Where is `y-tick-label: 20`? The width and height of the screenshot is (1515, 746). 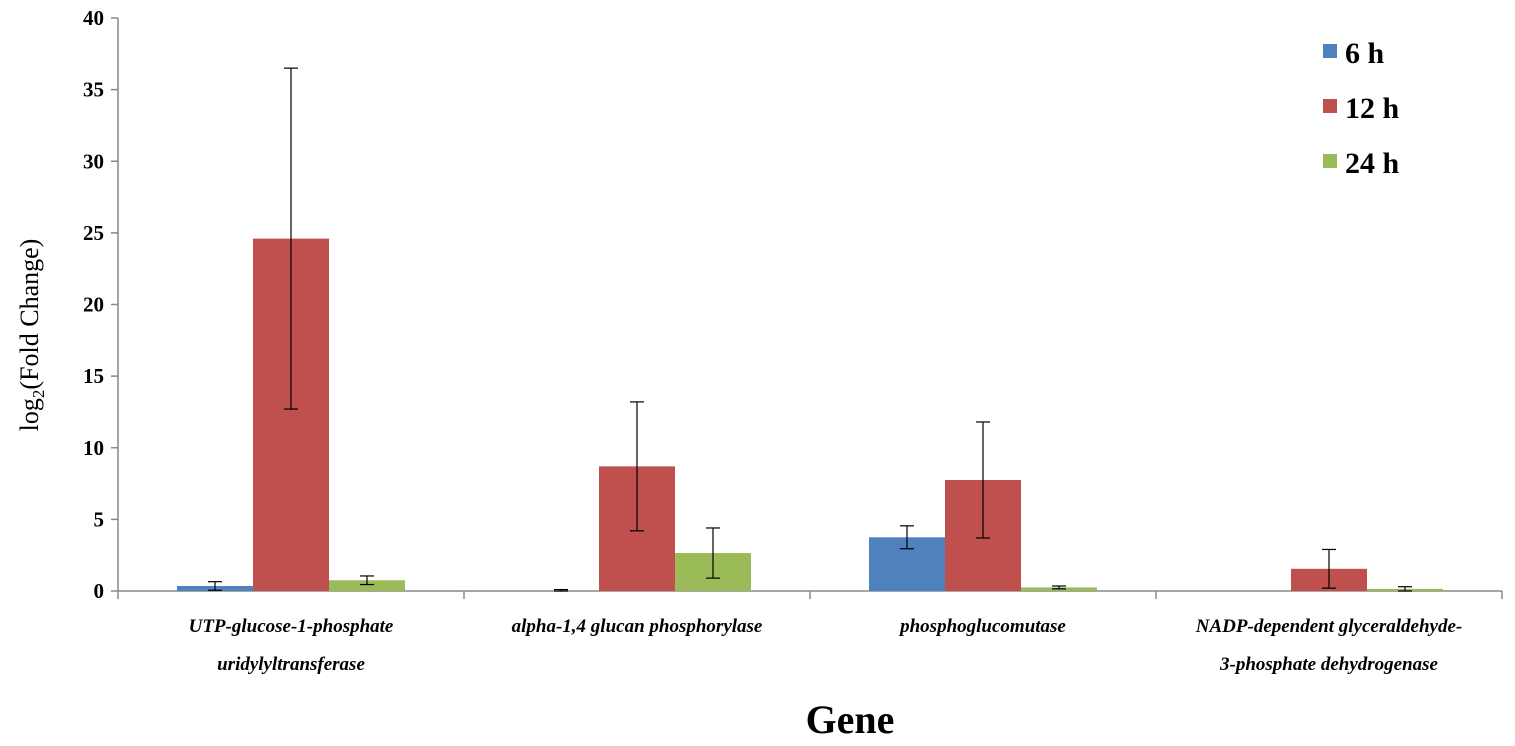 y-tick-label: 20 is located at coordinates (93, 305).